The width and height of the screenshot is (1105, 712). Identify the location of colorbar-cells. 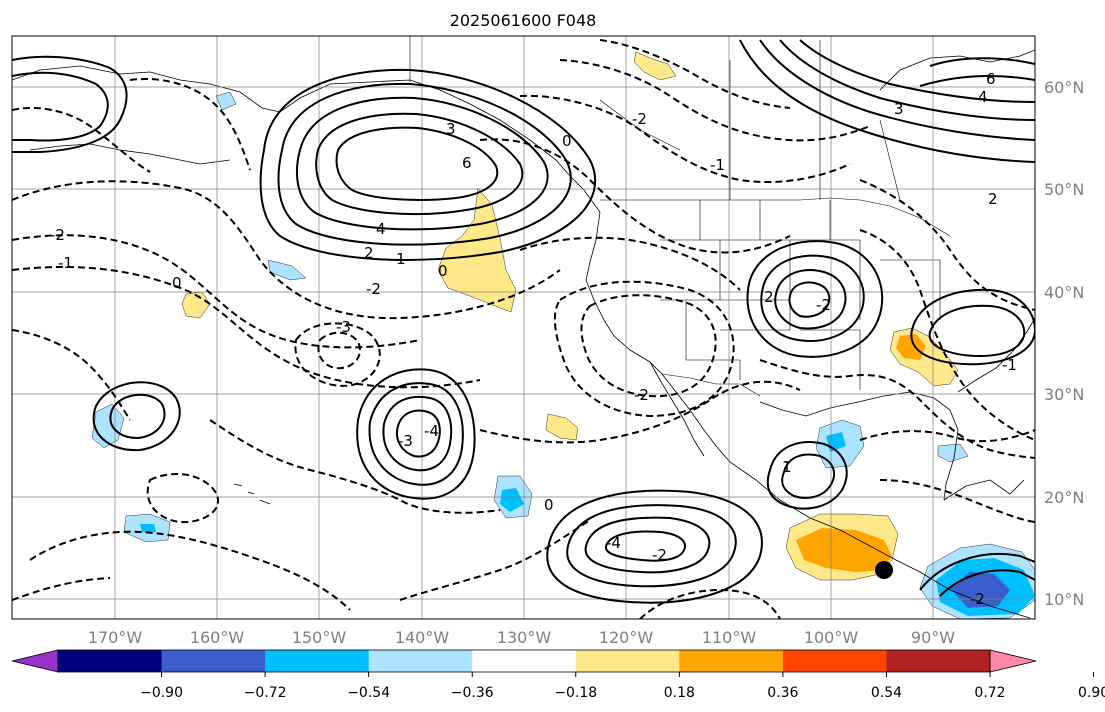
(524, 661).